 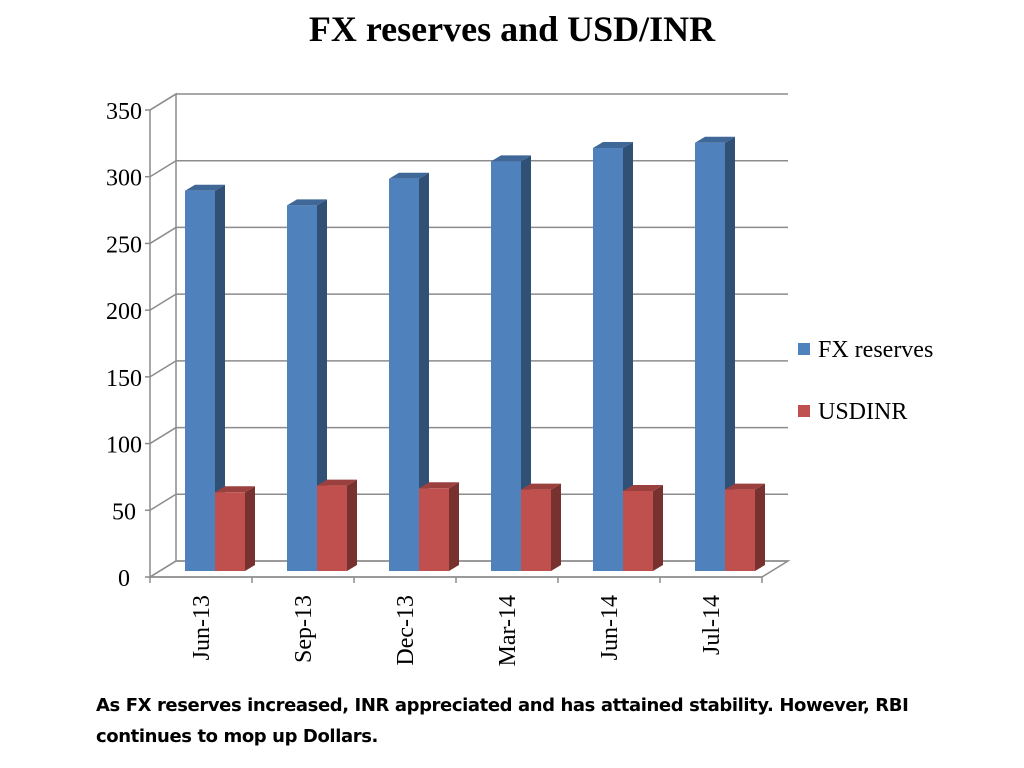 What do you see at coordinates (124, 345) in the screenshot?
I see `y-axis-ticks: 0 50 100 150 200 250 300 350` at bounding box center [124, 345].